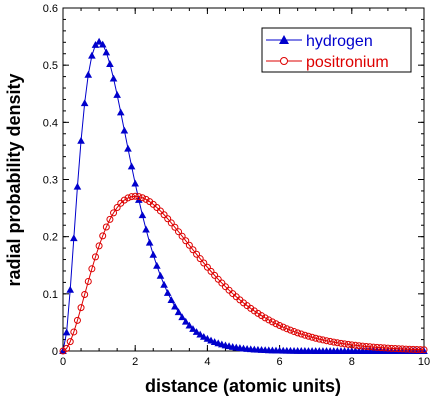  What do you see at coordinates (63, 362) in the screenshot?
I see `x-tick-label: 0` at bounding box center [63, 362].